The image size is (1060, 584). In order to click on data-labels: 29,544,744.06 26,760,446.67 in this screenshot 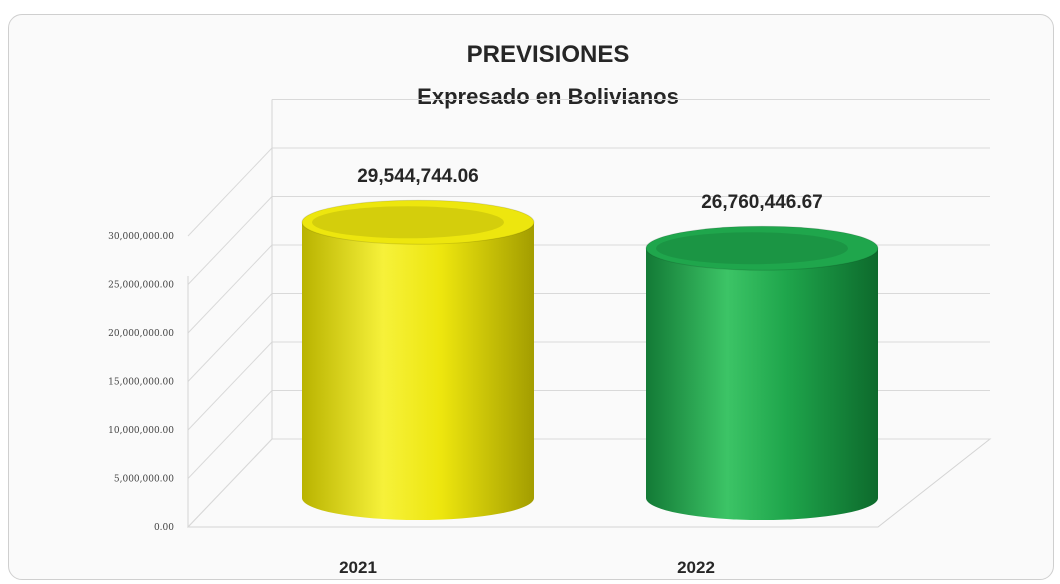, I will do `click(590, 189)`.